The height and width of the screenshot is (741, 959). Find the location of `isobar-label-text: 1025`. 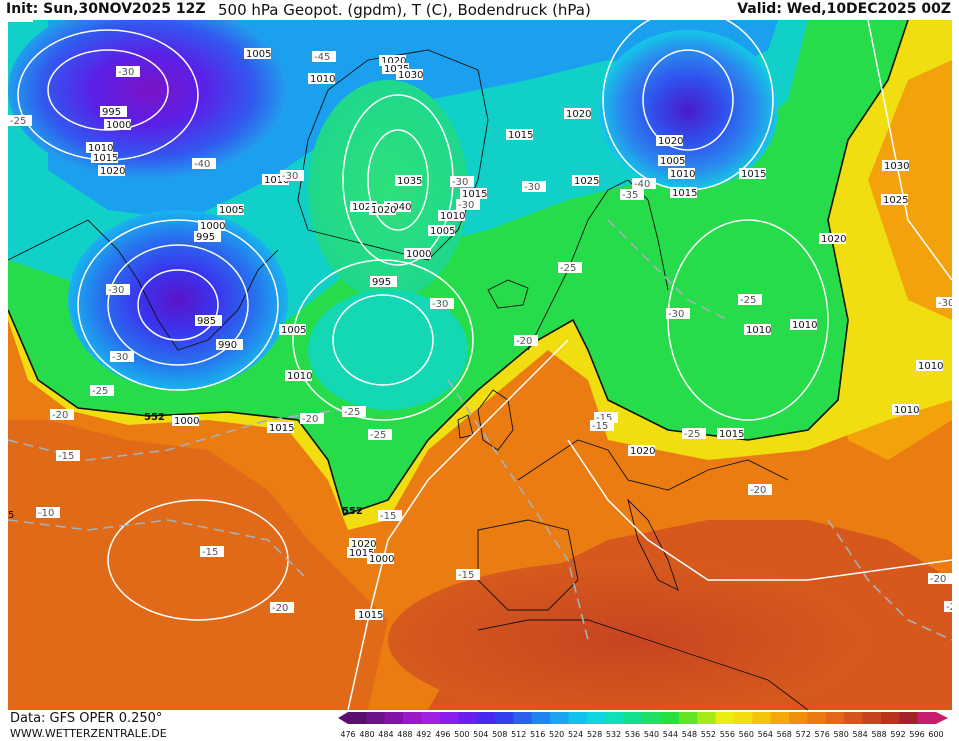

isobar-label-text: 1025 is located at coordinates (895, 200).